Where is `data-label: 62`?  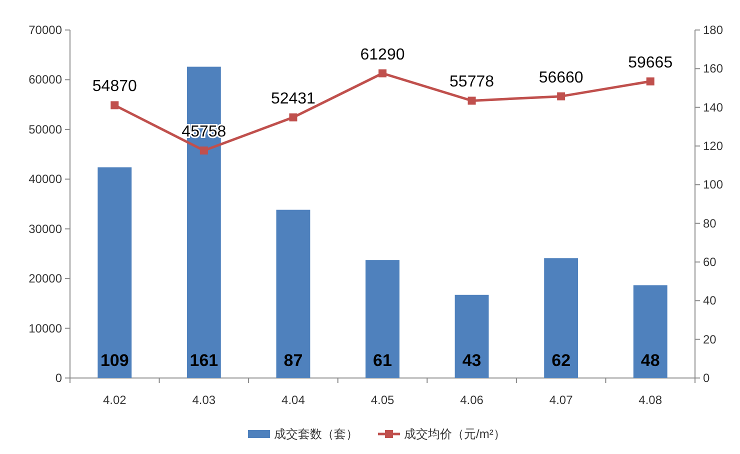
data-label: 62 is located at coordinates (561, 360).